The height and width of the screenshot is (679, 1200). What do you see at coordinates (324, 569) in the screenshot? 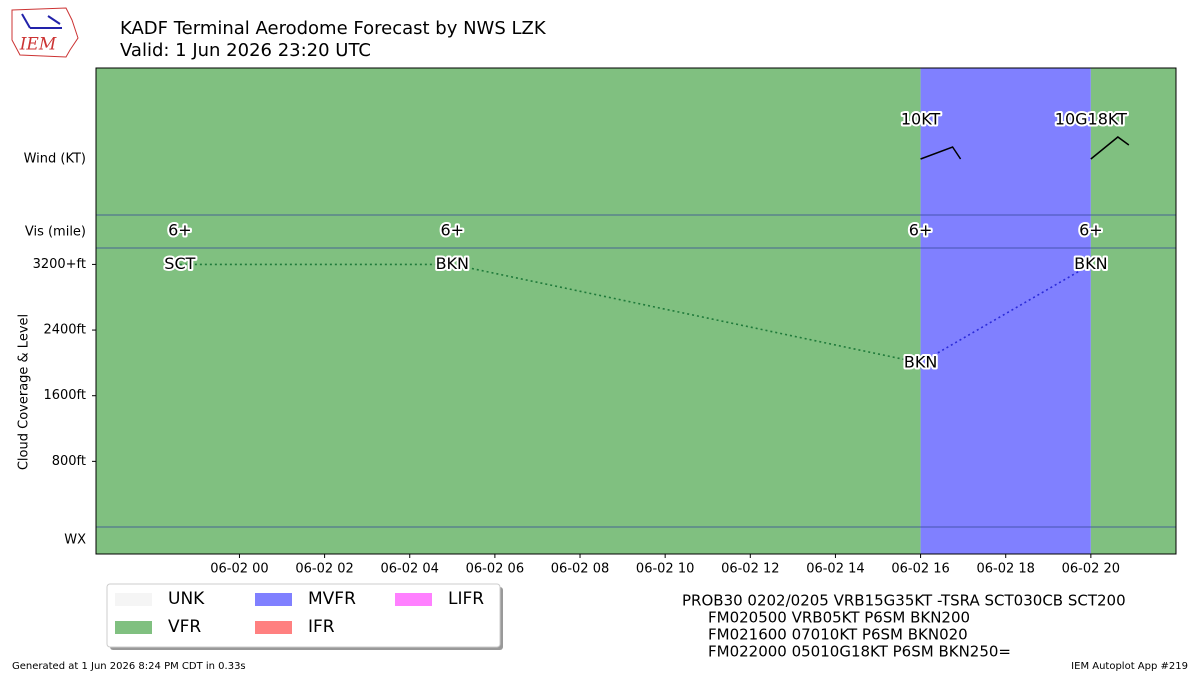
I see `x-tick-label: 06-02 02` at bounding box center [324, 569].